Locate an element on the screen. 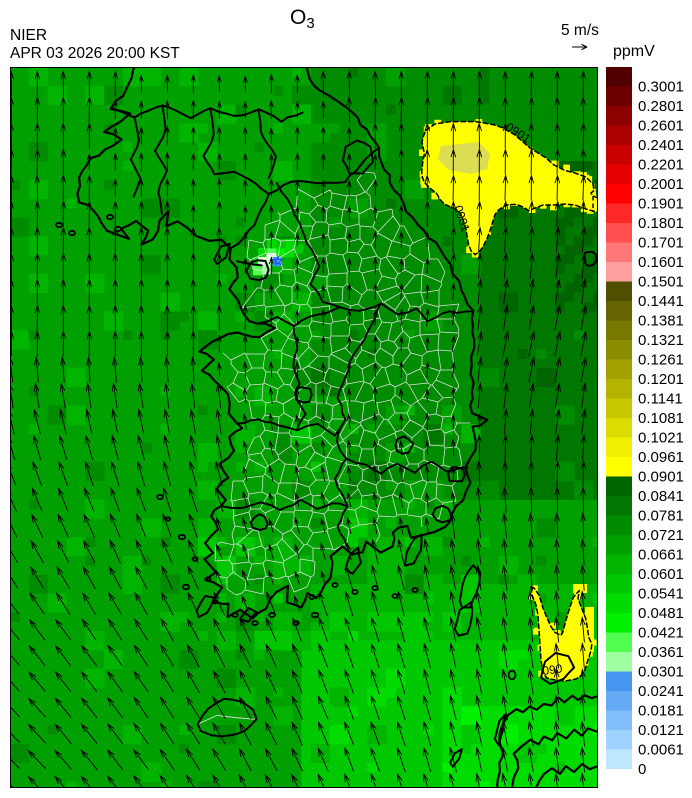 The height and width of the screenshot is (798, 692). svg-text: 0.2401 is located at coordinates (661, 145).